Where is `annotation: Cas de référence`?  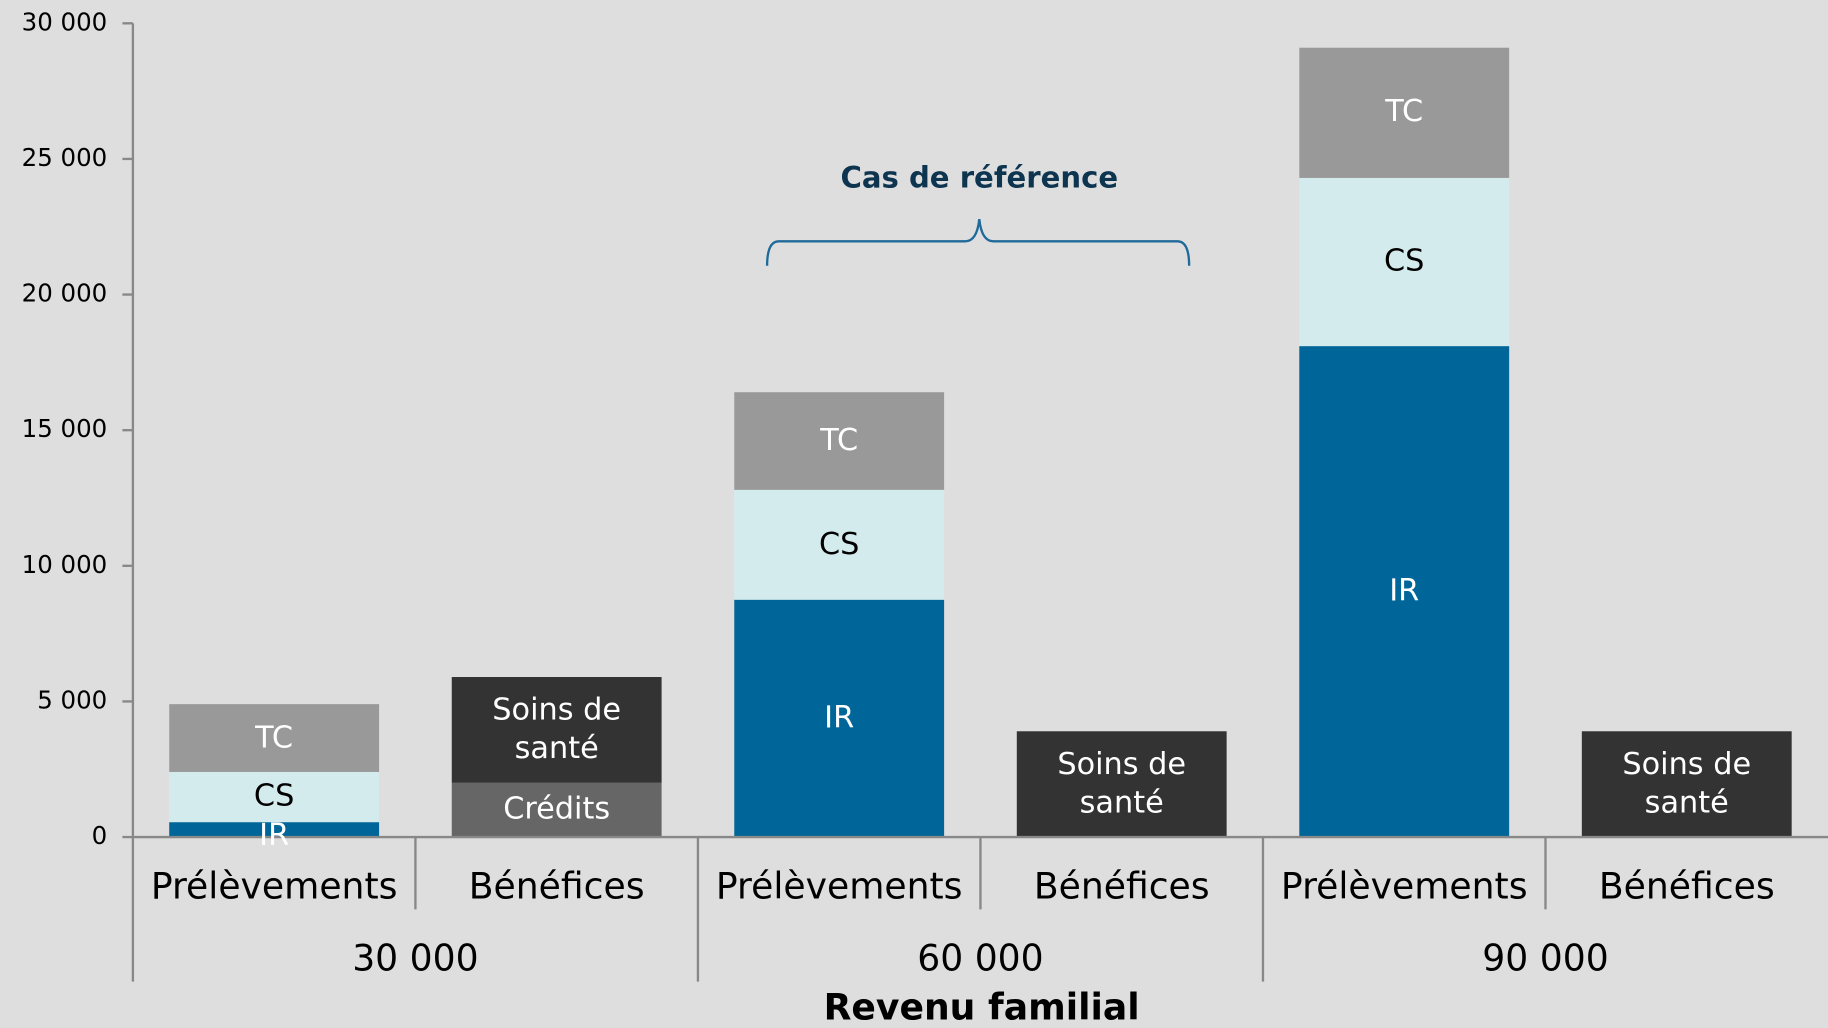 annotation: Cas de référence is located at coordinates (979, 178).